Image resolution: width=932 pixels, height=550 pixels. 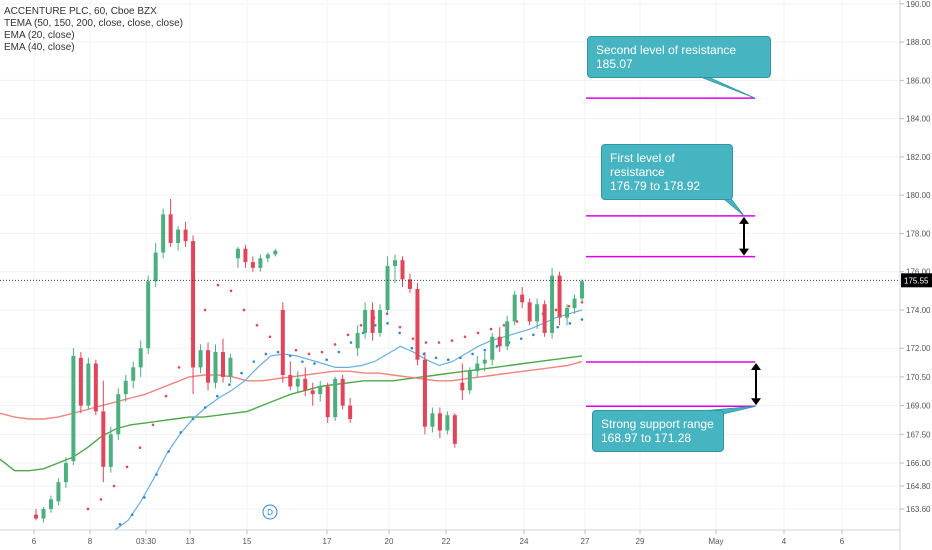 What do you see at coordinates (39, 47) in the screenshot?
I see `ema40-legend: EMA (40, close)` at bounding box center [39, 47].